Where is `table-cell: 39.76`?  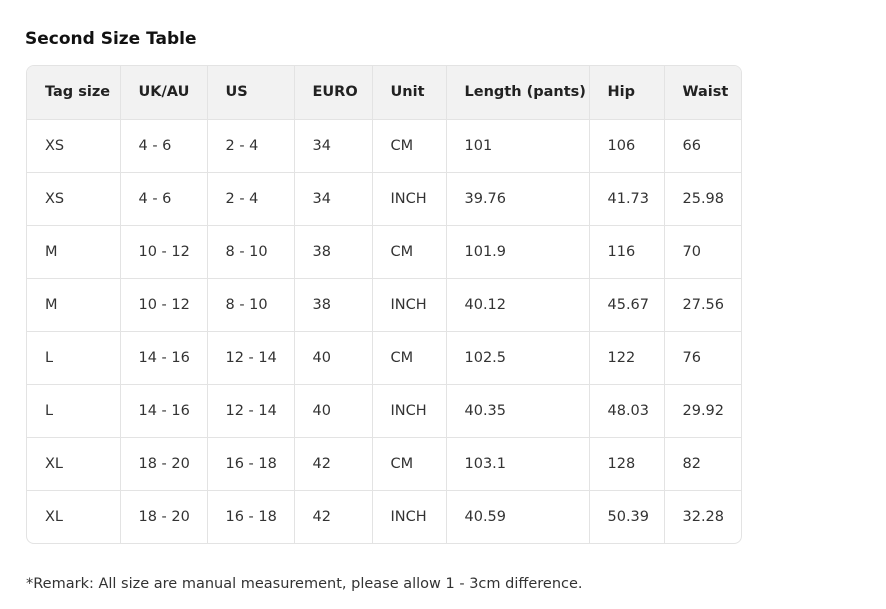 table-cell: 39.76 is located at coordinates (518, 199).